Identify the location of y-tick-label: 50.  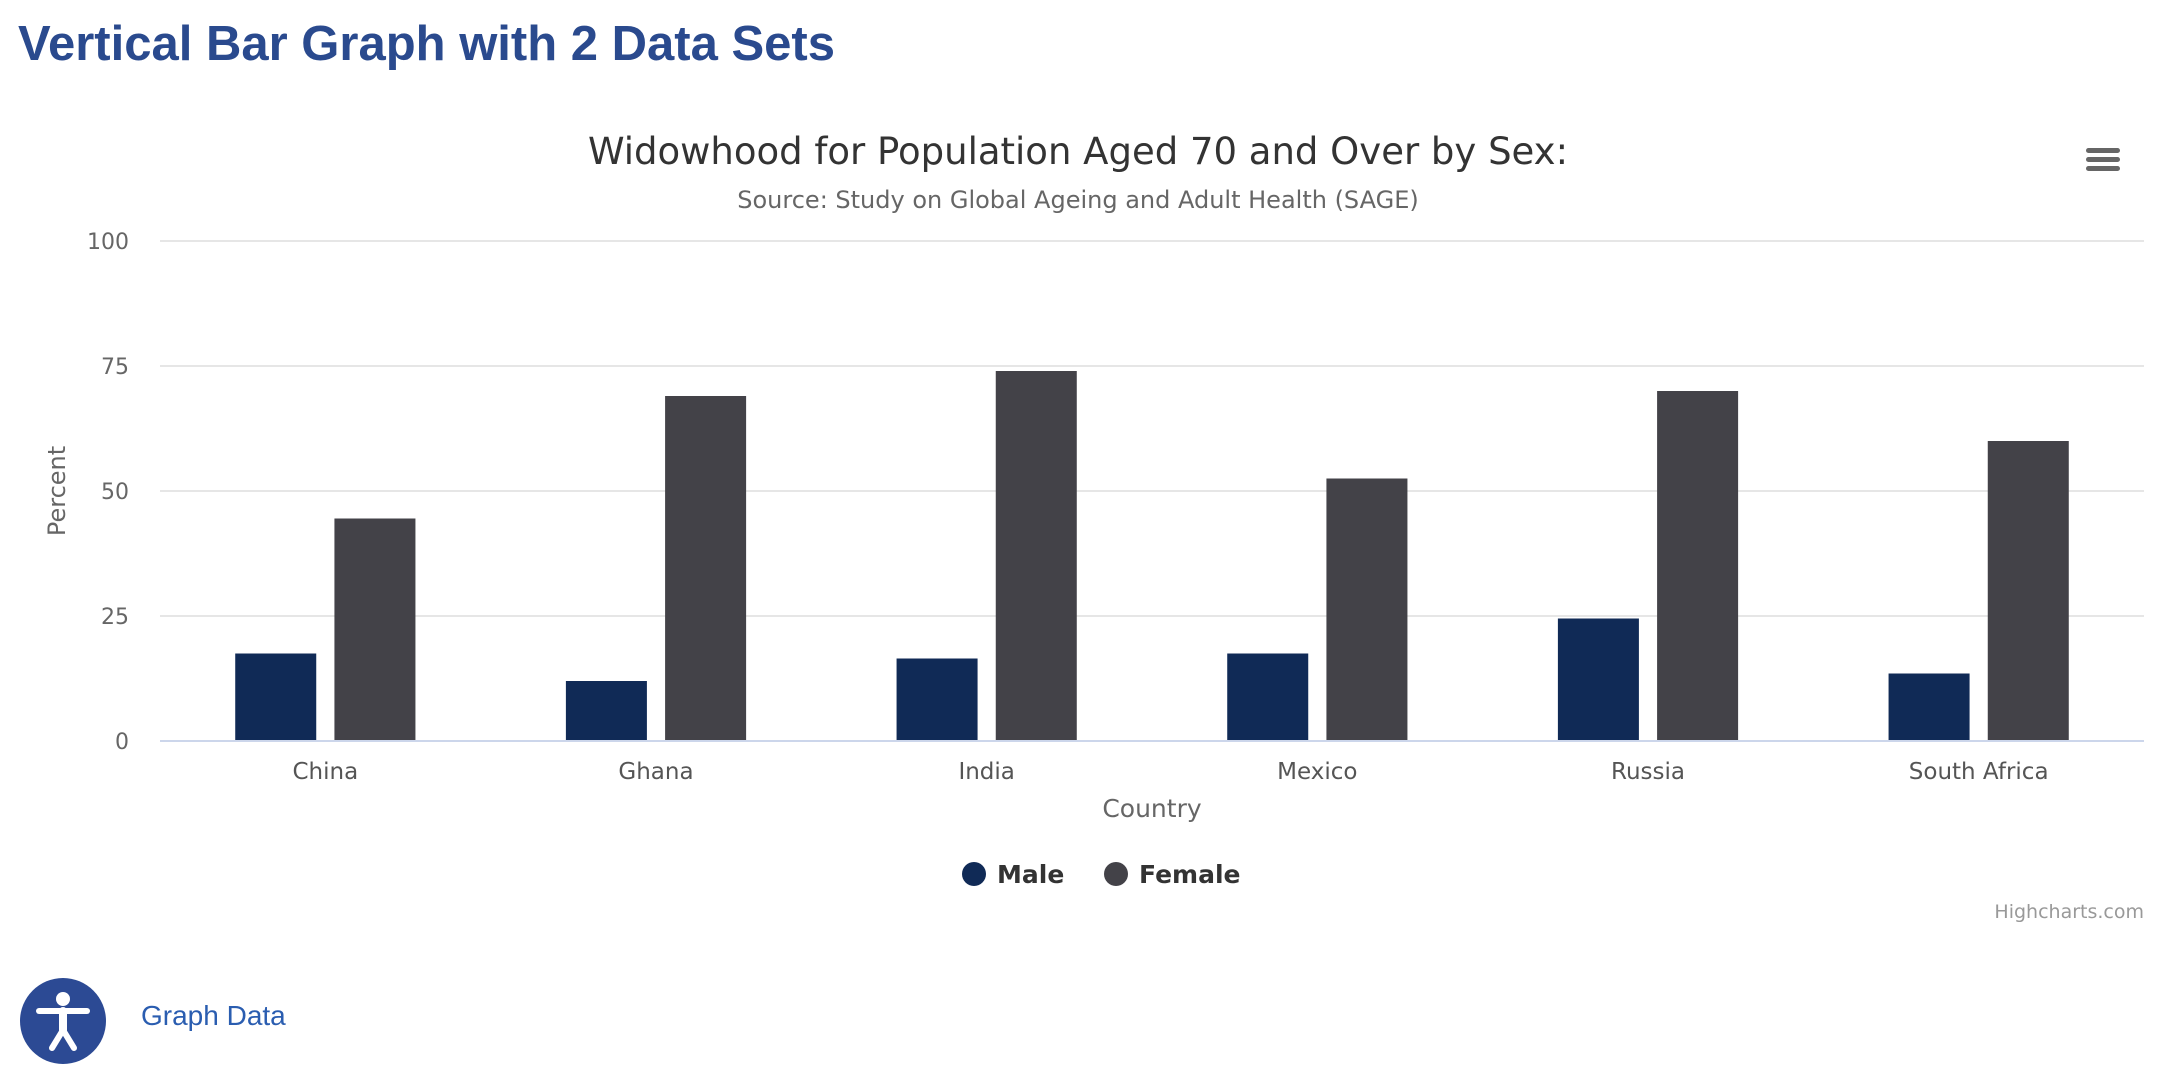
(115, 492).